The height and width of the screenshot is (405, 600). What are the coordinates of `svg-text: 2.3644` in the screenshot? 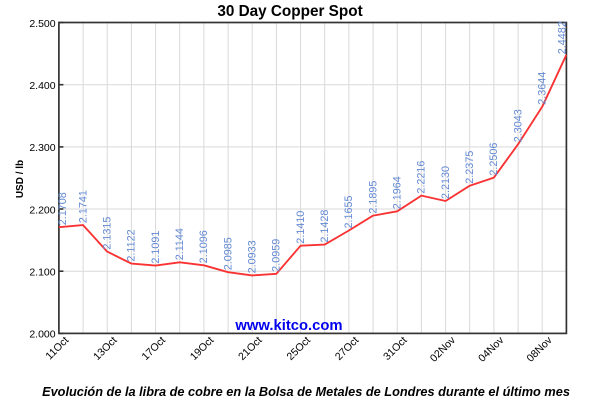 It's located at (543, 88).